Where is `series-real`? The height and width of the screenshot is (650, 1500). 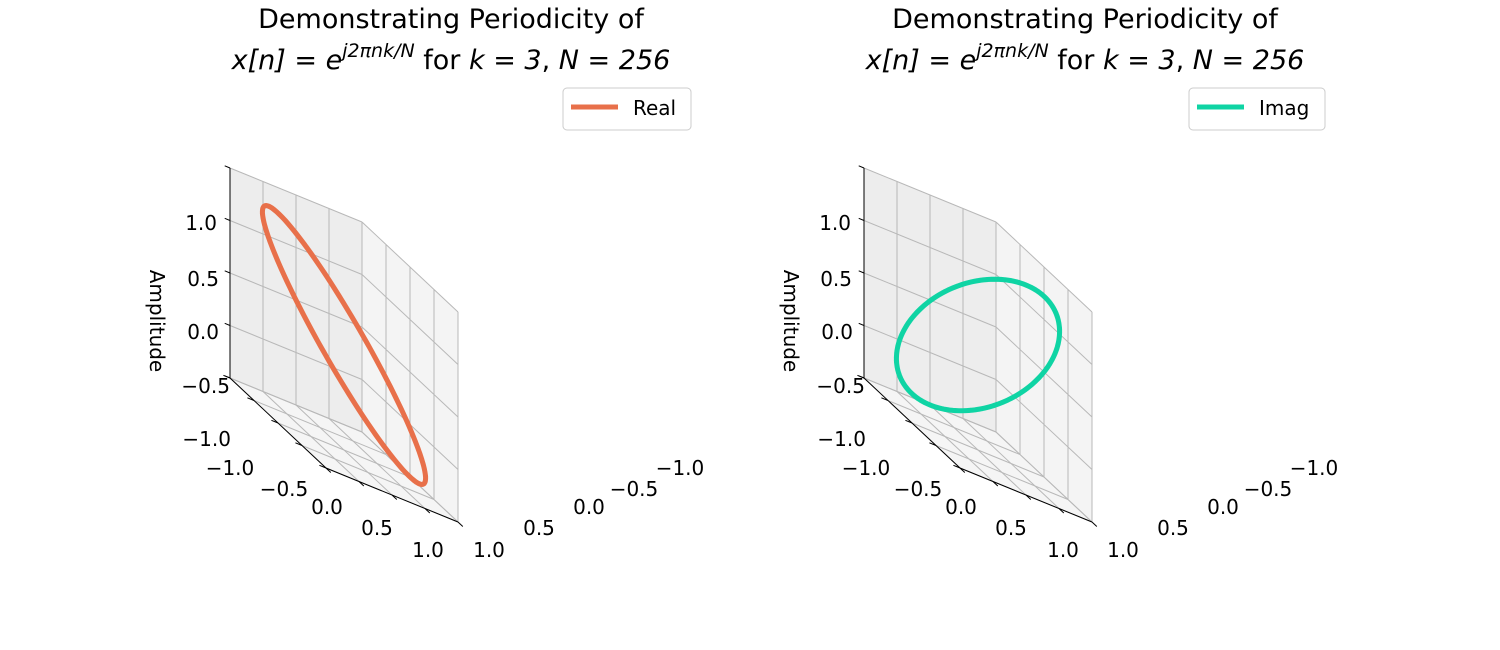 series-real is located at coordinates (344, 345).